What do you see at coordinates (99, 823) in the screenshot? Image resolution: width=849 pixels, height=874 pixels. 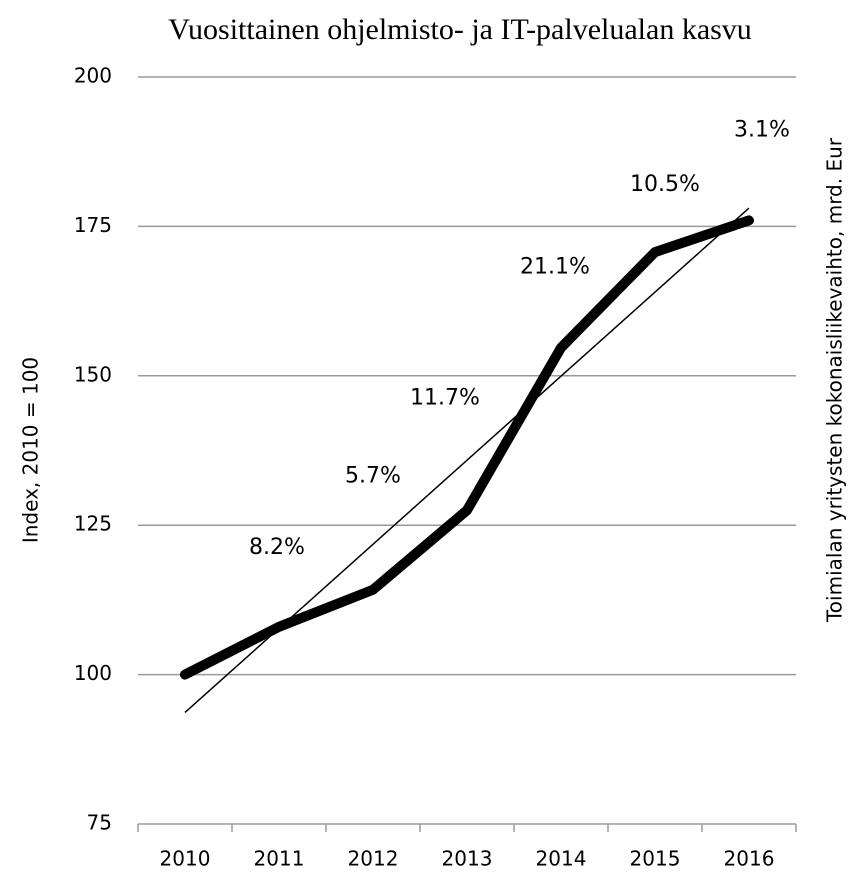 I see `y-tick-label: 75` at bounding box center [99, 823].